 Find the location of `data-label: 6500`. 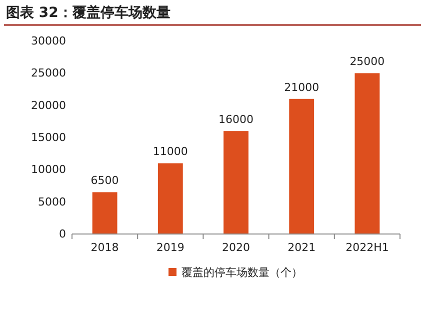

data-label: 6500 is located at coordinates (104, 181).